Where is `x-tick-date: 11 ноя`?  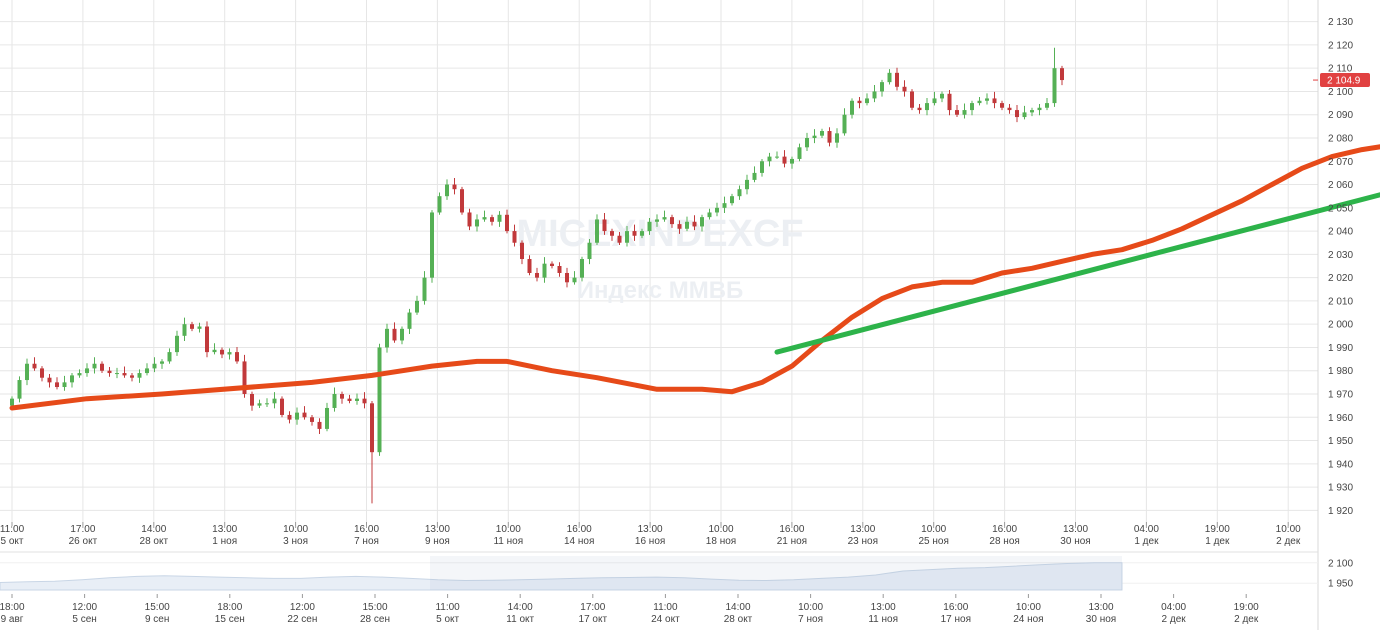 x-tick-date: 11 ноя is located at coordinates (508, 541).